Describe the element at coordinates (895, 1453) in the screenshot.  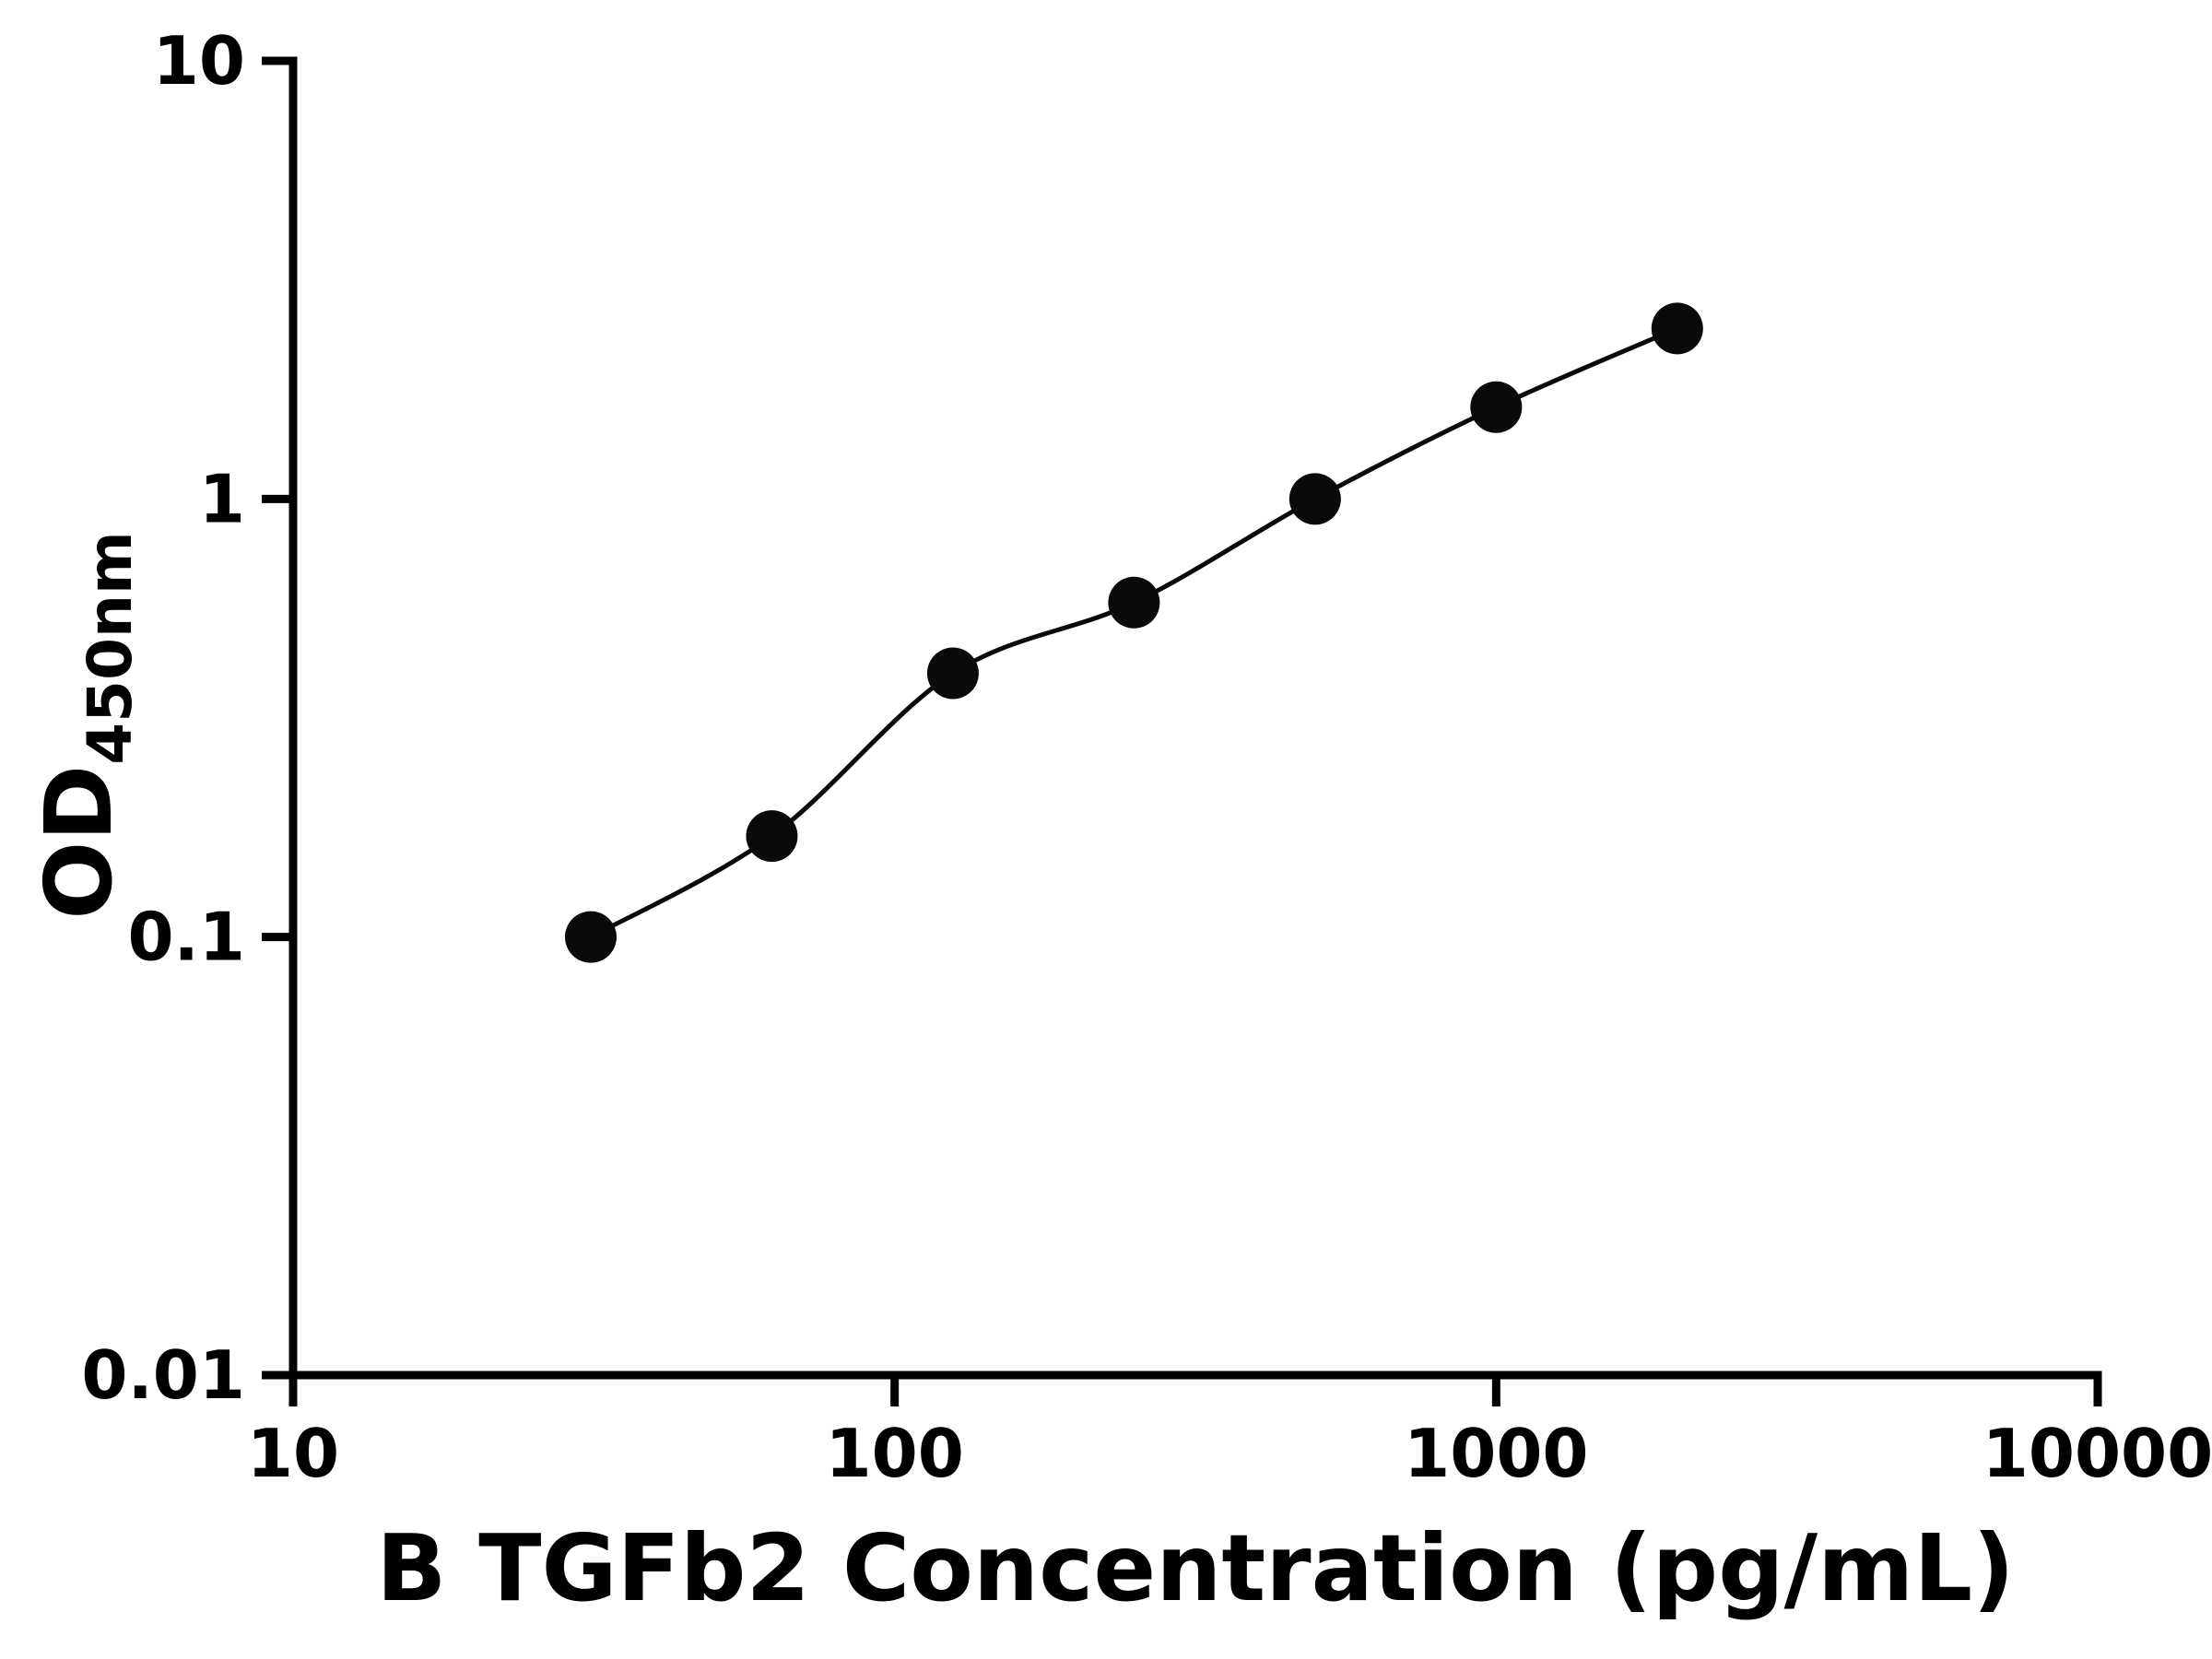
I see `x-tick-label: 100` at that location.